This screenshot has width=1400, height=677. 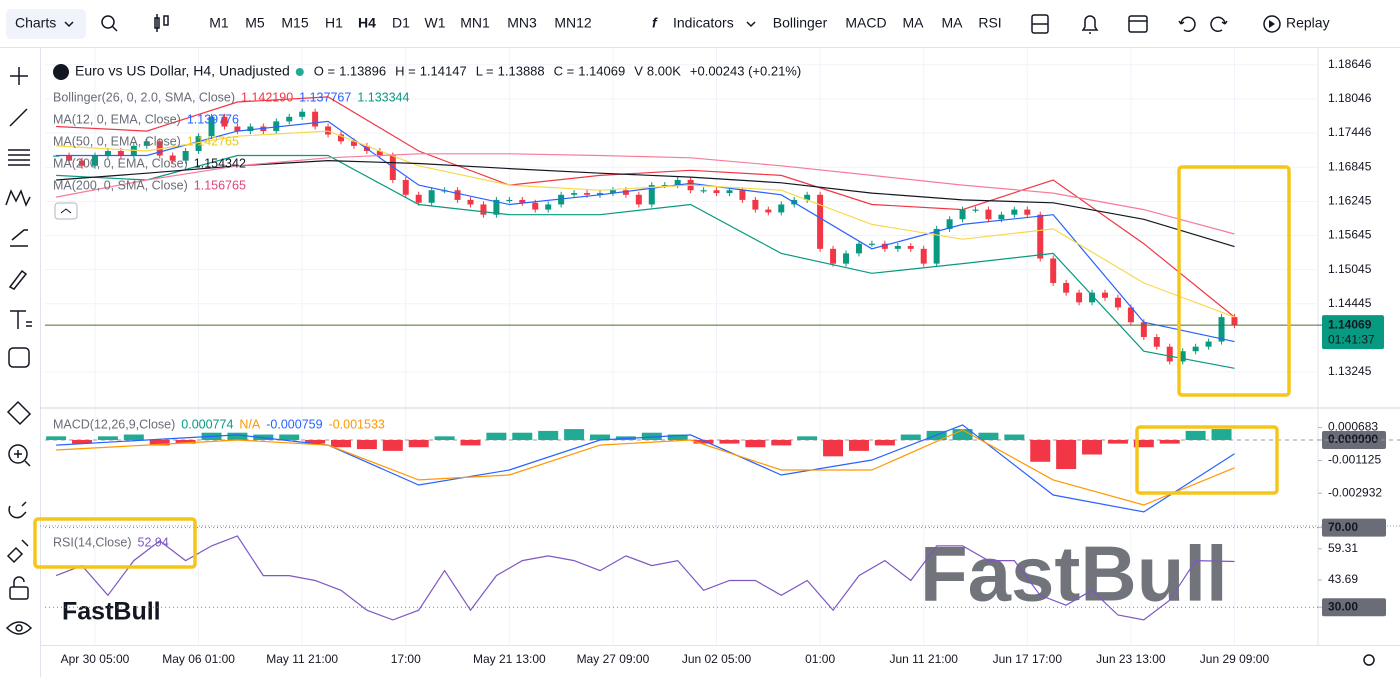 What do you see at coordinates (751, 24) in the screenshot?
I see `chevron` at bounding box center [751, 24].